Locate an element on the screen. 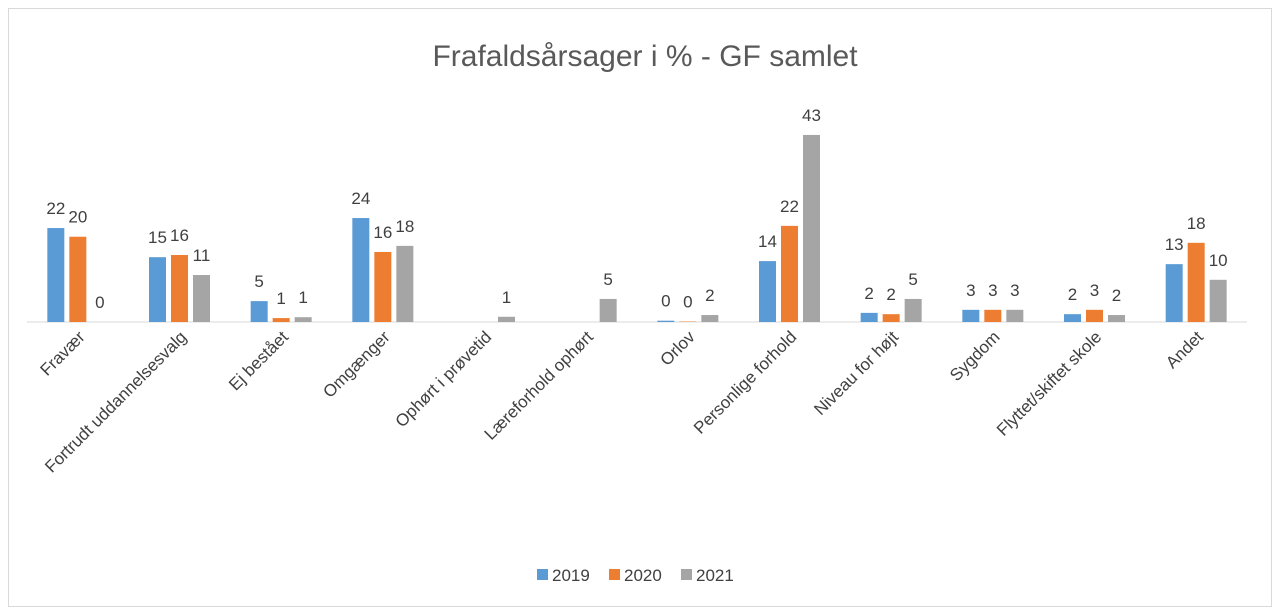  legend-label: 2020 is located at coordinates (643, 575).